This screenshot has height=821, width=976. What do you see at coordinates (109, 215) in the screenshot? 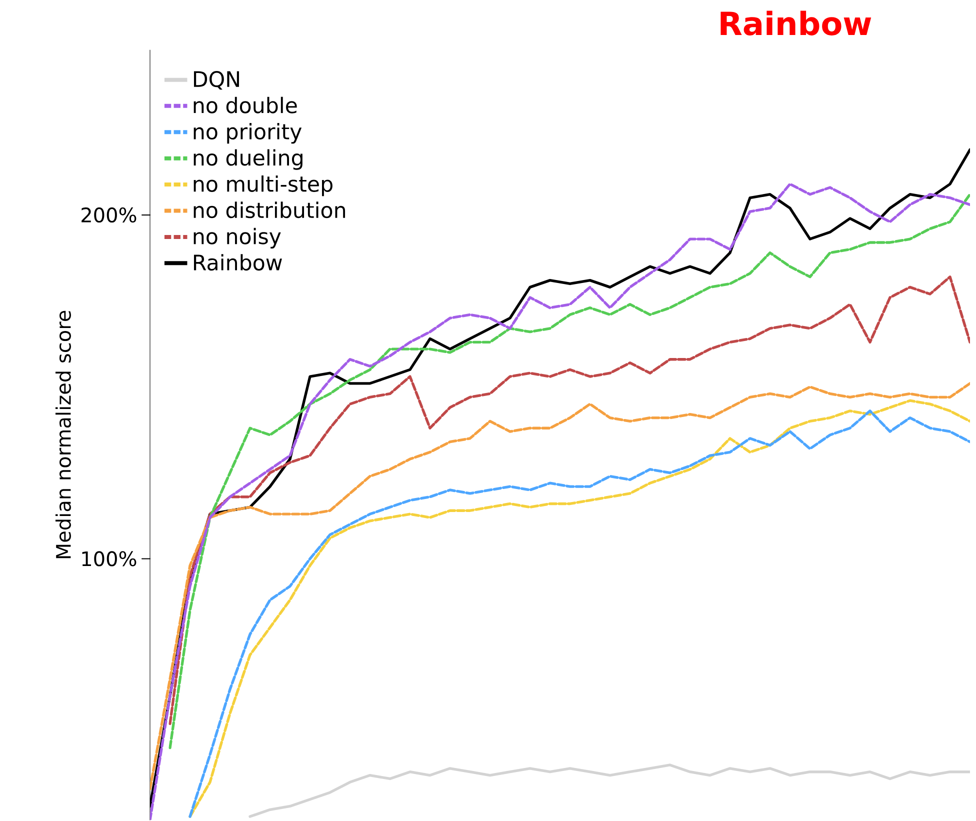
I see `y-tick-label: 200%` at bounding box center [109, 215].